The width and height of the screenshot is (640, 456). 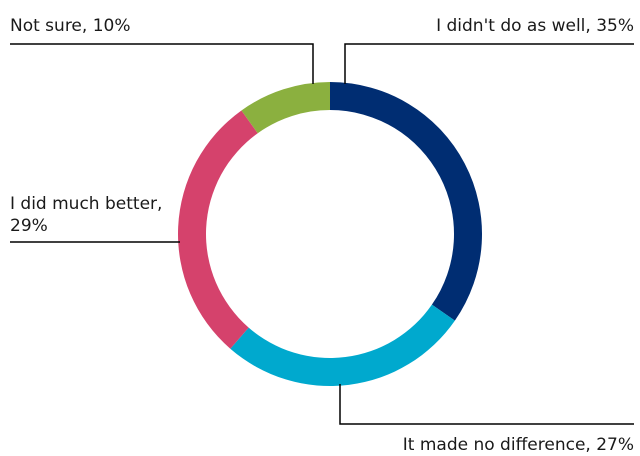 I want to click on slice-label-line: It made no difference, 27%, so click(x=518, y=445).